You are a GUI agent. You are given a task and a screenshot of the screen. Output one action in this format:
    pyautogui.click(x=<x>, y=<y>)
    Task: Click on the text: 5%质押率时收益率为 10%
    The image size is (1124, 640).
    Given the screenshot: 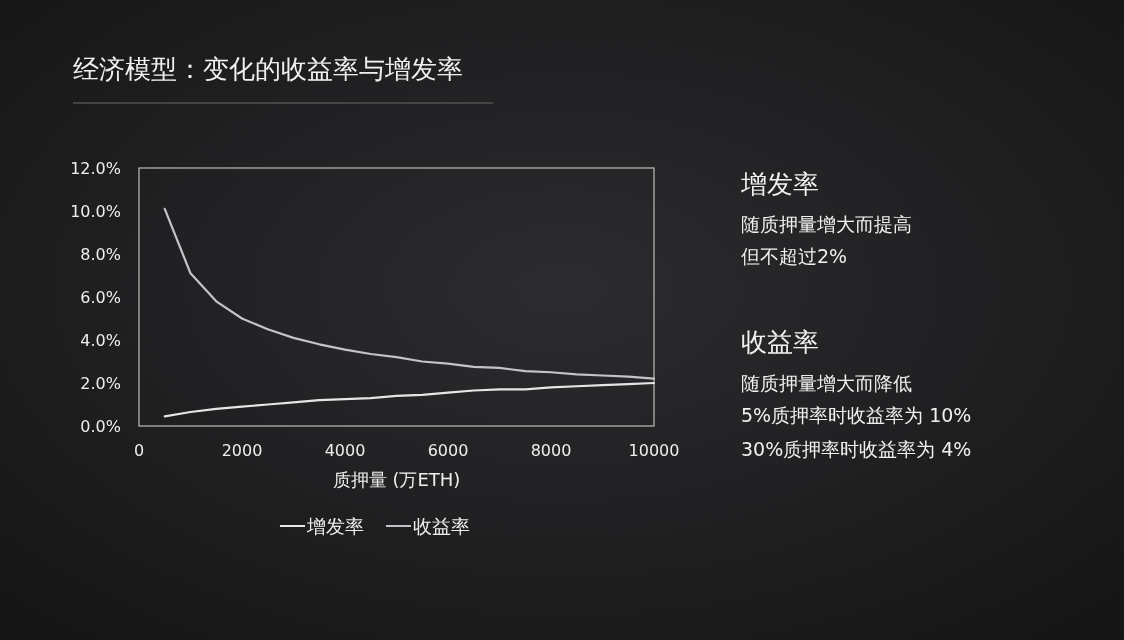 What is the action you would take?
    pyautogui.click(x=856, y=415)
    